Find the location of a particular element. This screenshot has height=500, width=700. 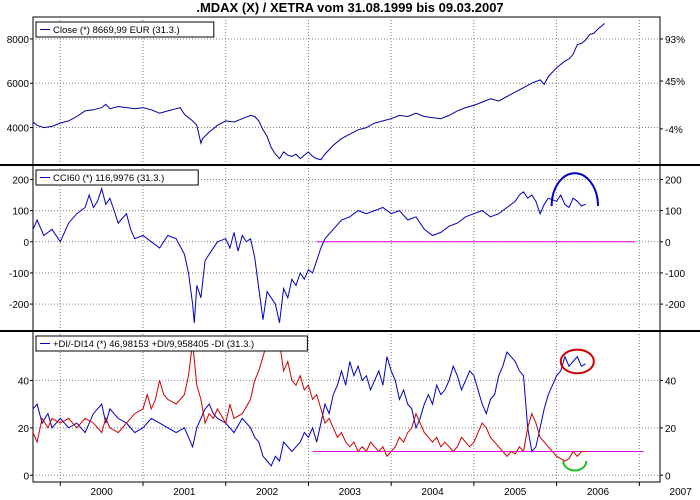

y-tick-label-right: 100 is located at coordinates (673, 212).